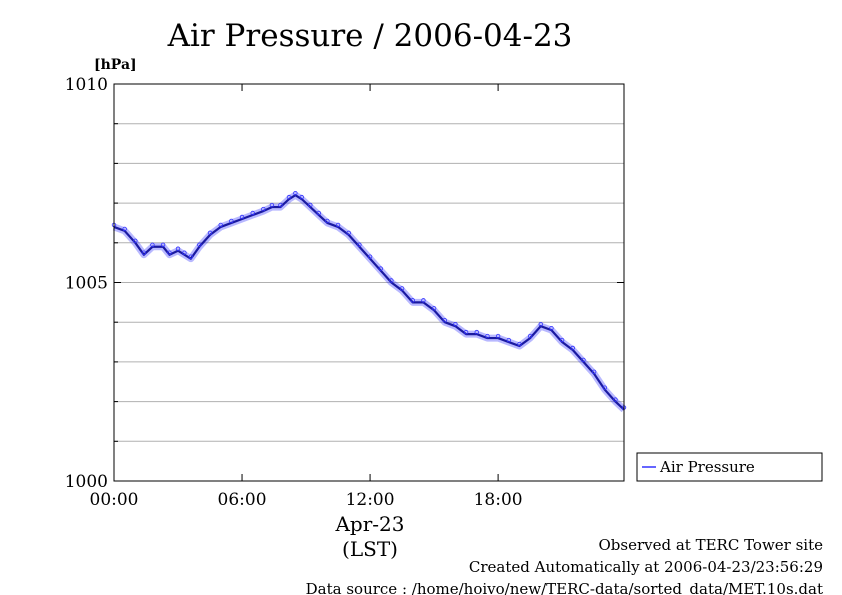 This screenshot has width=842, height=595. What do you see at coordinates (370, 549) in the screenshot?
I see `x-axis-timezone-label: (LST)` at bounding box center [370, 549].